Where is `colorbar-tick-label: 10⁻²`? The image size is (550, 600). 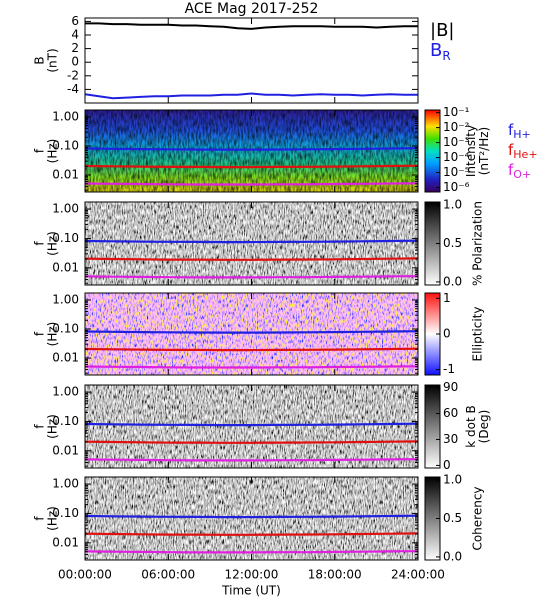 colorbar-tick-label: 10⁻² is located at coordinates (456, 127).